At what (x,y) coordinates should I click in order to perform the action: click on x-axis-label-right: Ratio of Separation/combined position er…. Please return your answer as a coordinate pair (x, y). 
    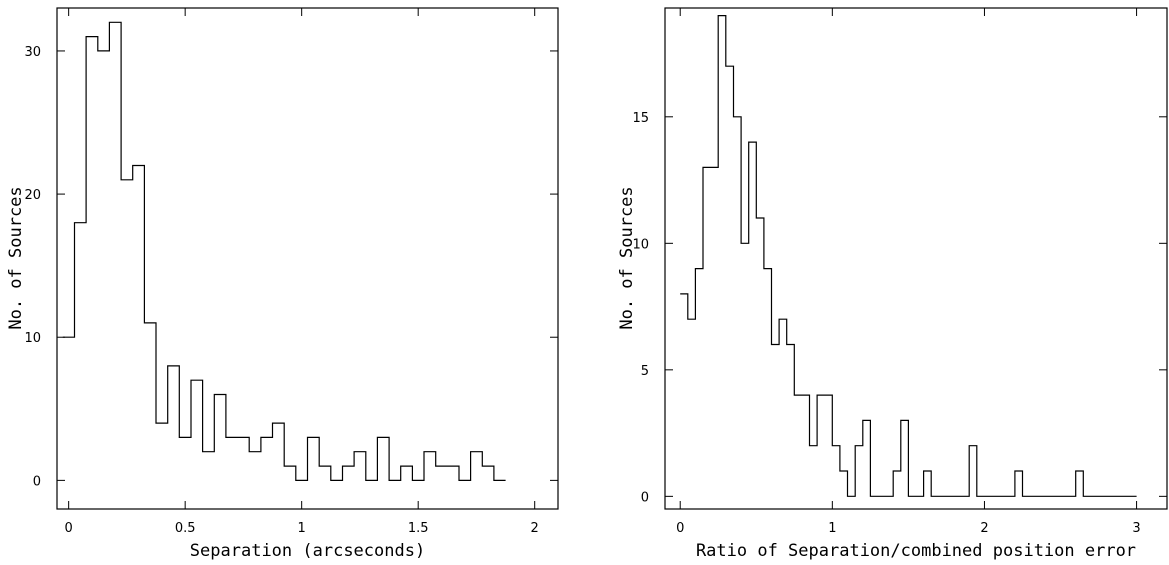
    Looking at the image, I should click on (916, 551).